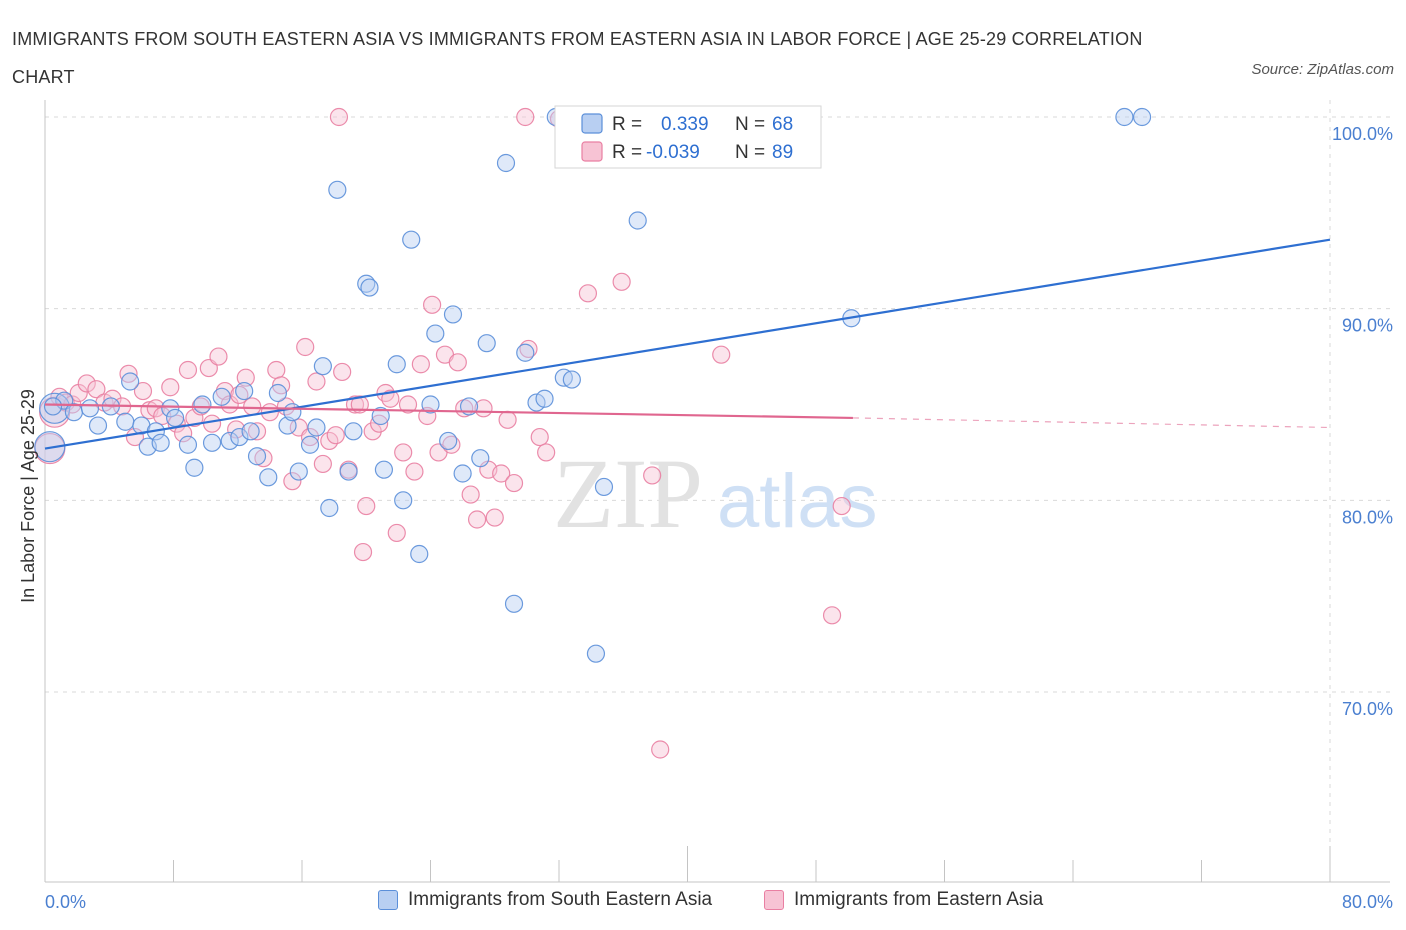 This screenshot has width=1406, height=930. What do you see at coordinates (1362, 134) in the screenshot?
I see `y-tick-label: 100.0%` at bounding box center [1362, 134].